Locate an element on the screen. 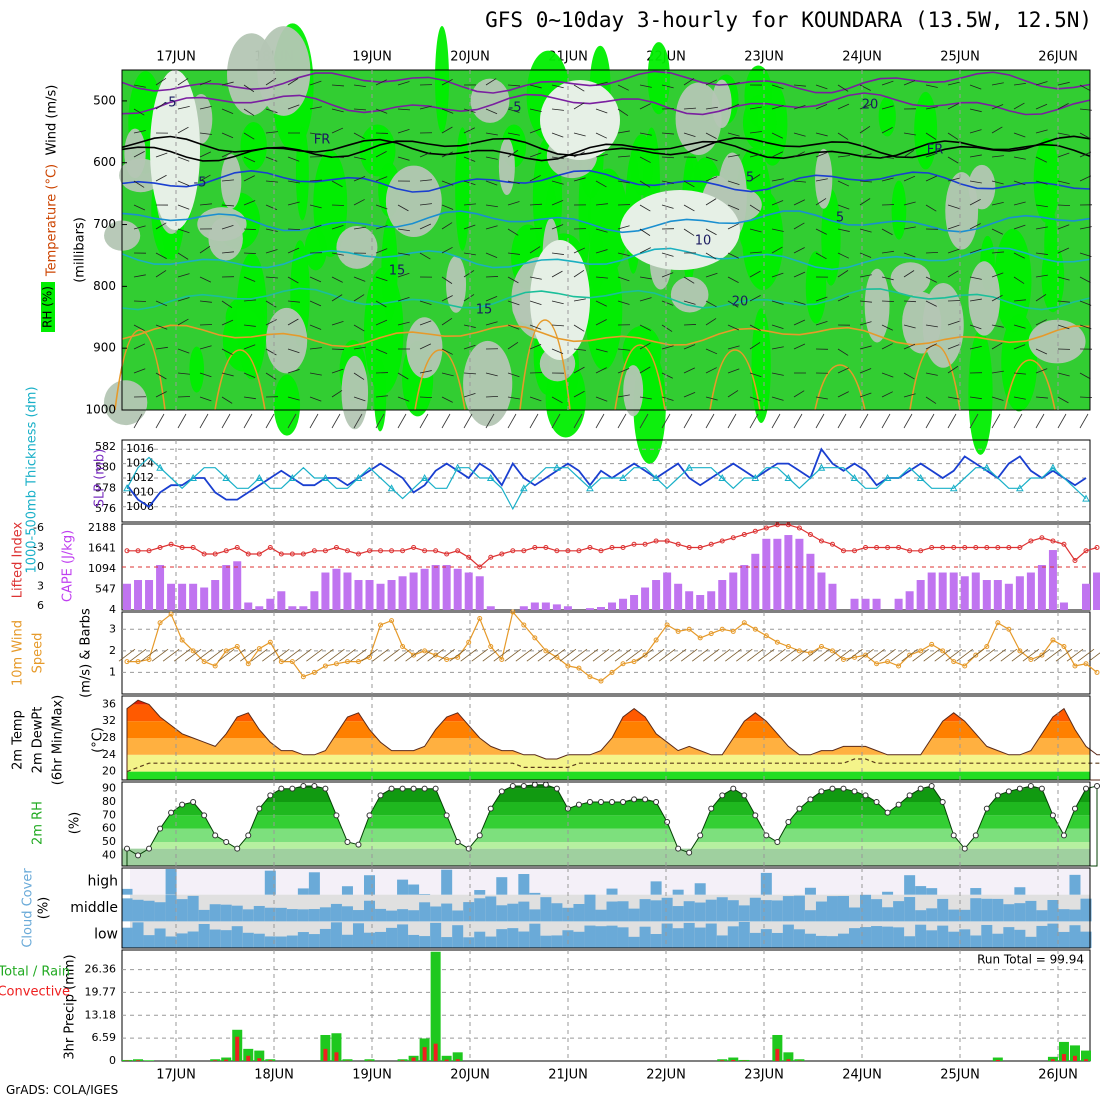 This screenshot has height=1100, width=1100. thickness-tick-label: 576 is located at coordinates (105, 508).